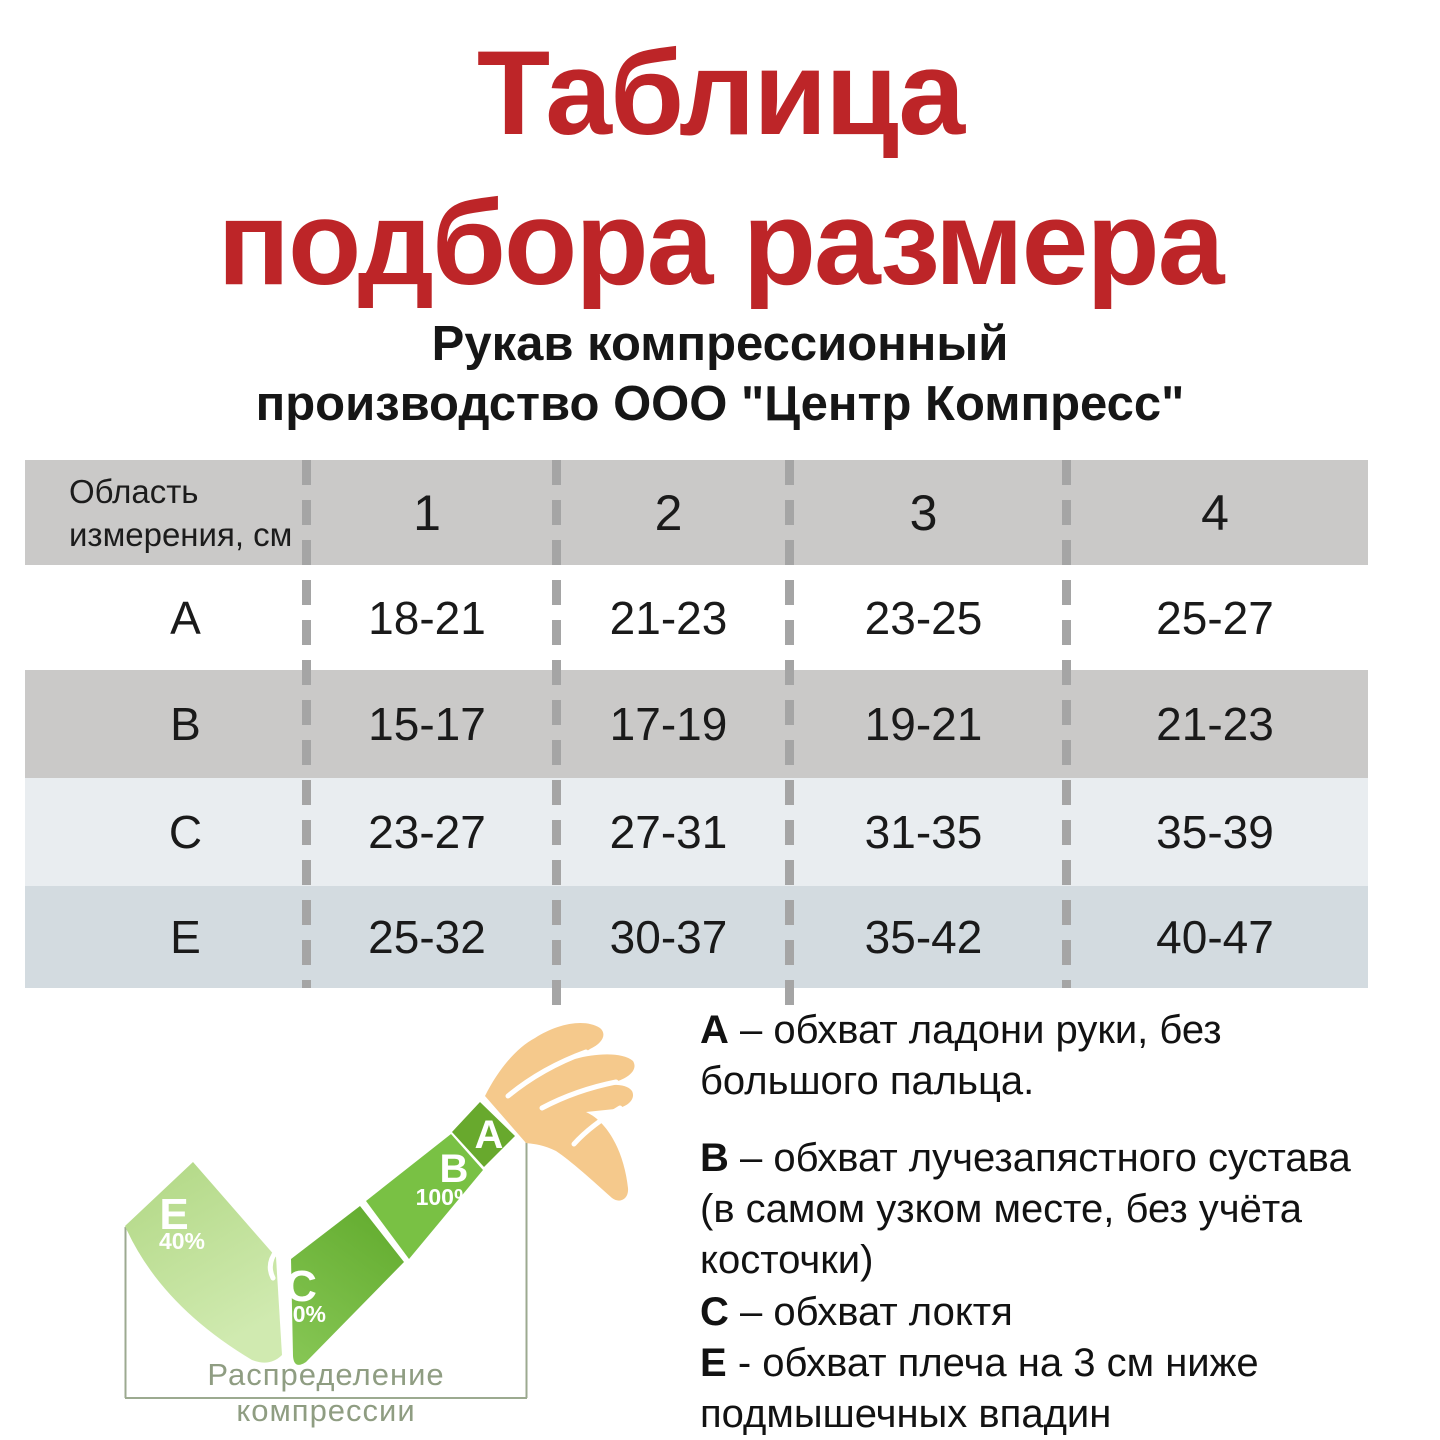 The width and height of the screenshot is (1440, 1440). Describe the element at coordinates (906, 1414) in the screenshot. I see `description-e-line2: подмышечных впадин` at that location.